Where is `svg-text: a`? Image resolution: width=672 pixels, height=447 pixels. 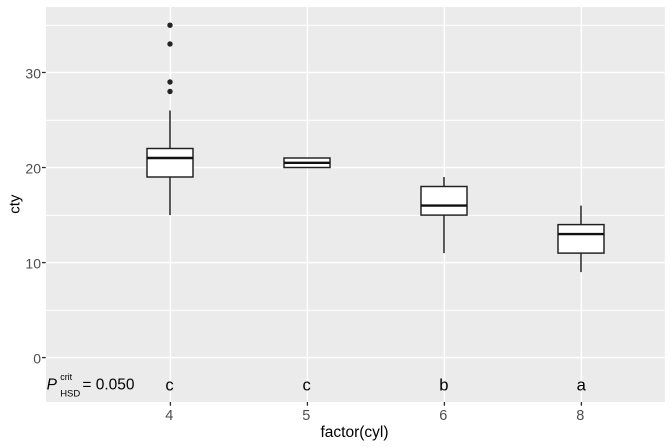 svg-text: a is located at coordinates (582, 385).